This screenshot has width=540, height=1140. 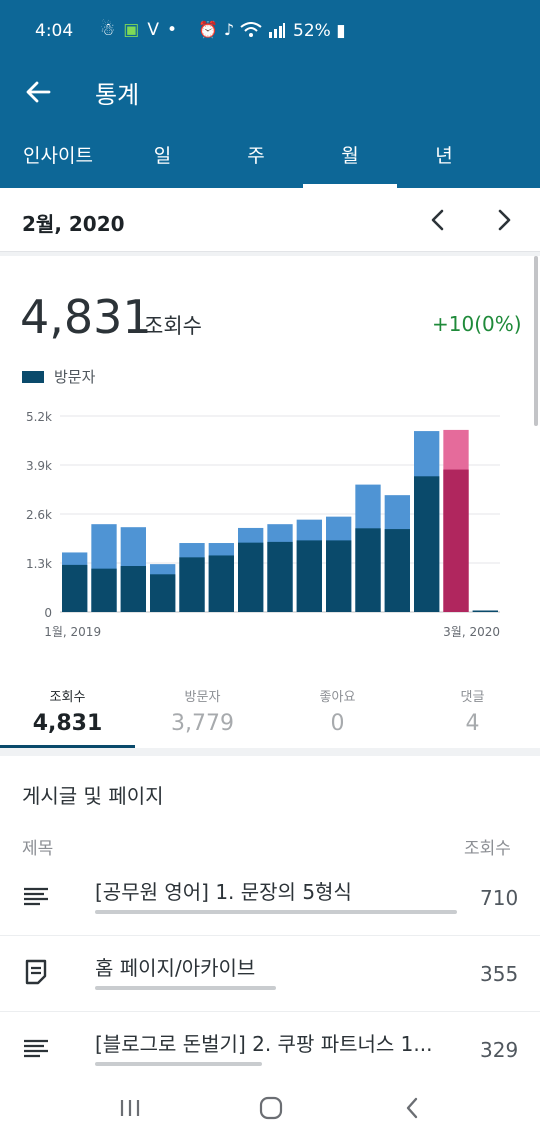 What do you see at coordinates (38, 849) in the screenshot?
I see `column-title-header: 제목` at bounding box center [38, 849].